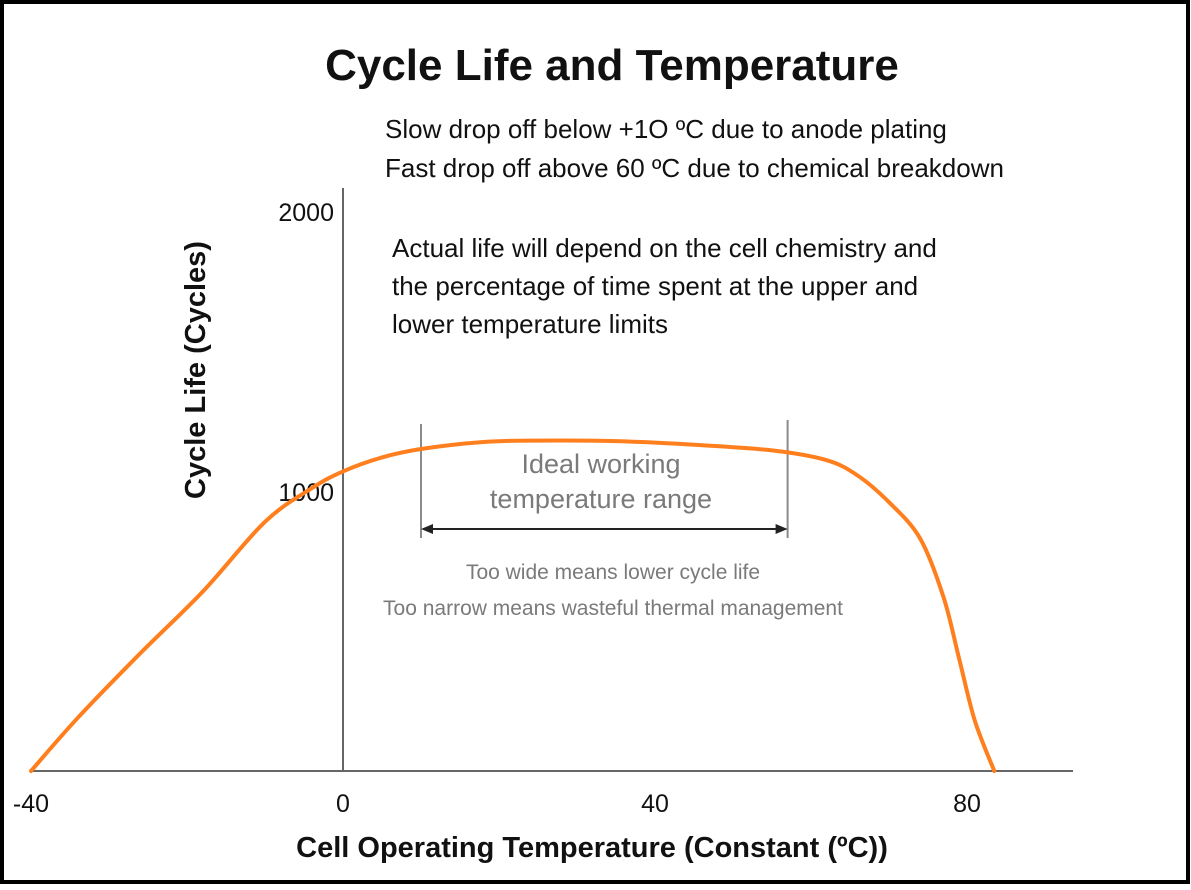 This screenshot has width=1191, height=890. What do you see at coordinates (613, 572) in the screenshot?
I see `range-caption-line-1: Too wide means lower cycle life` at bounding box center [613, 572].